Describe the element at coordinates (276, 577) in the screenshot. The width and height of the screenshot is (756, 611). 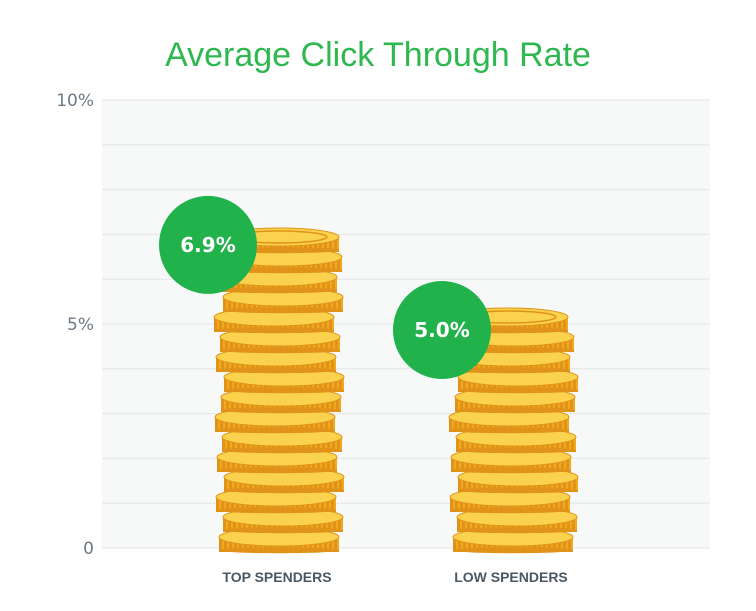
I see `x-category-label: TOP SPENDERS` at that location.